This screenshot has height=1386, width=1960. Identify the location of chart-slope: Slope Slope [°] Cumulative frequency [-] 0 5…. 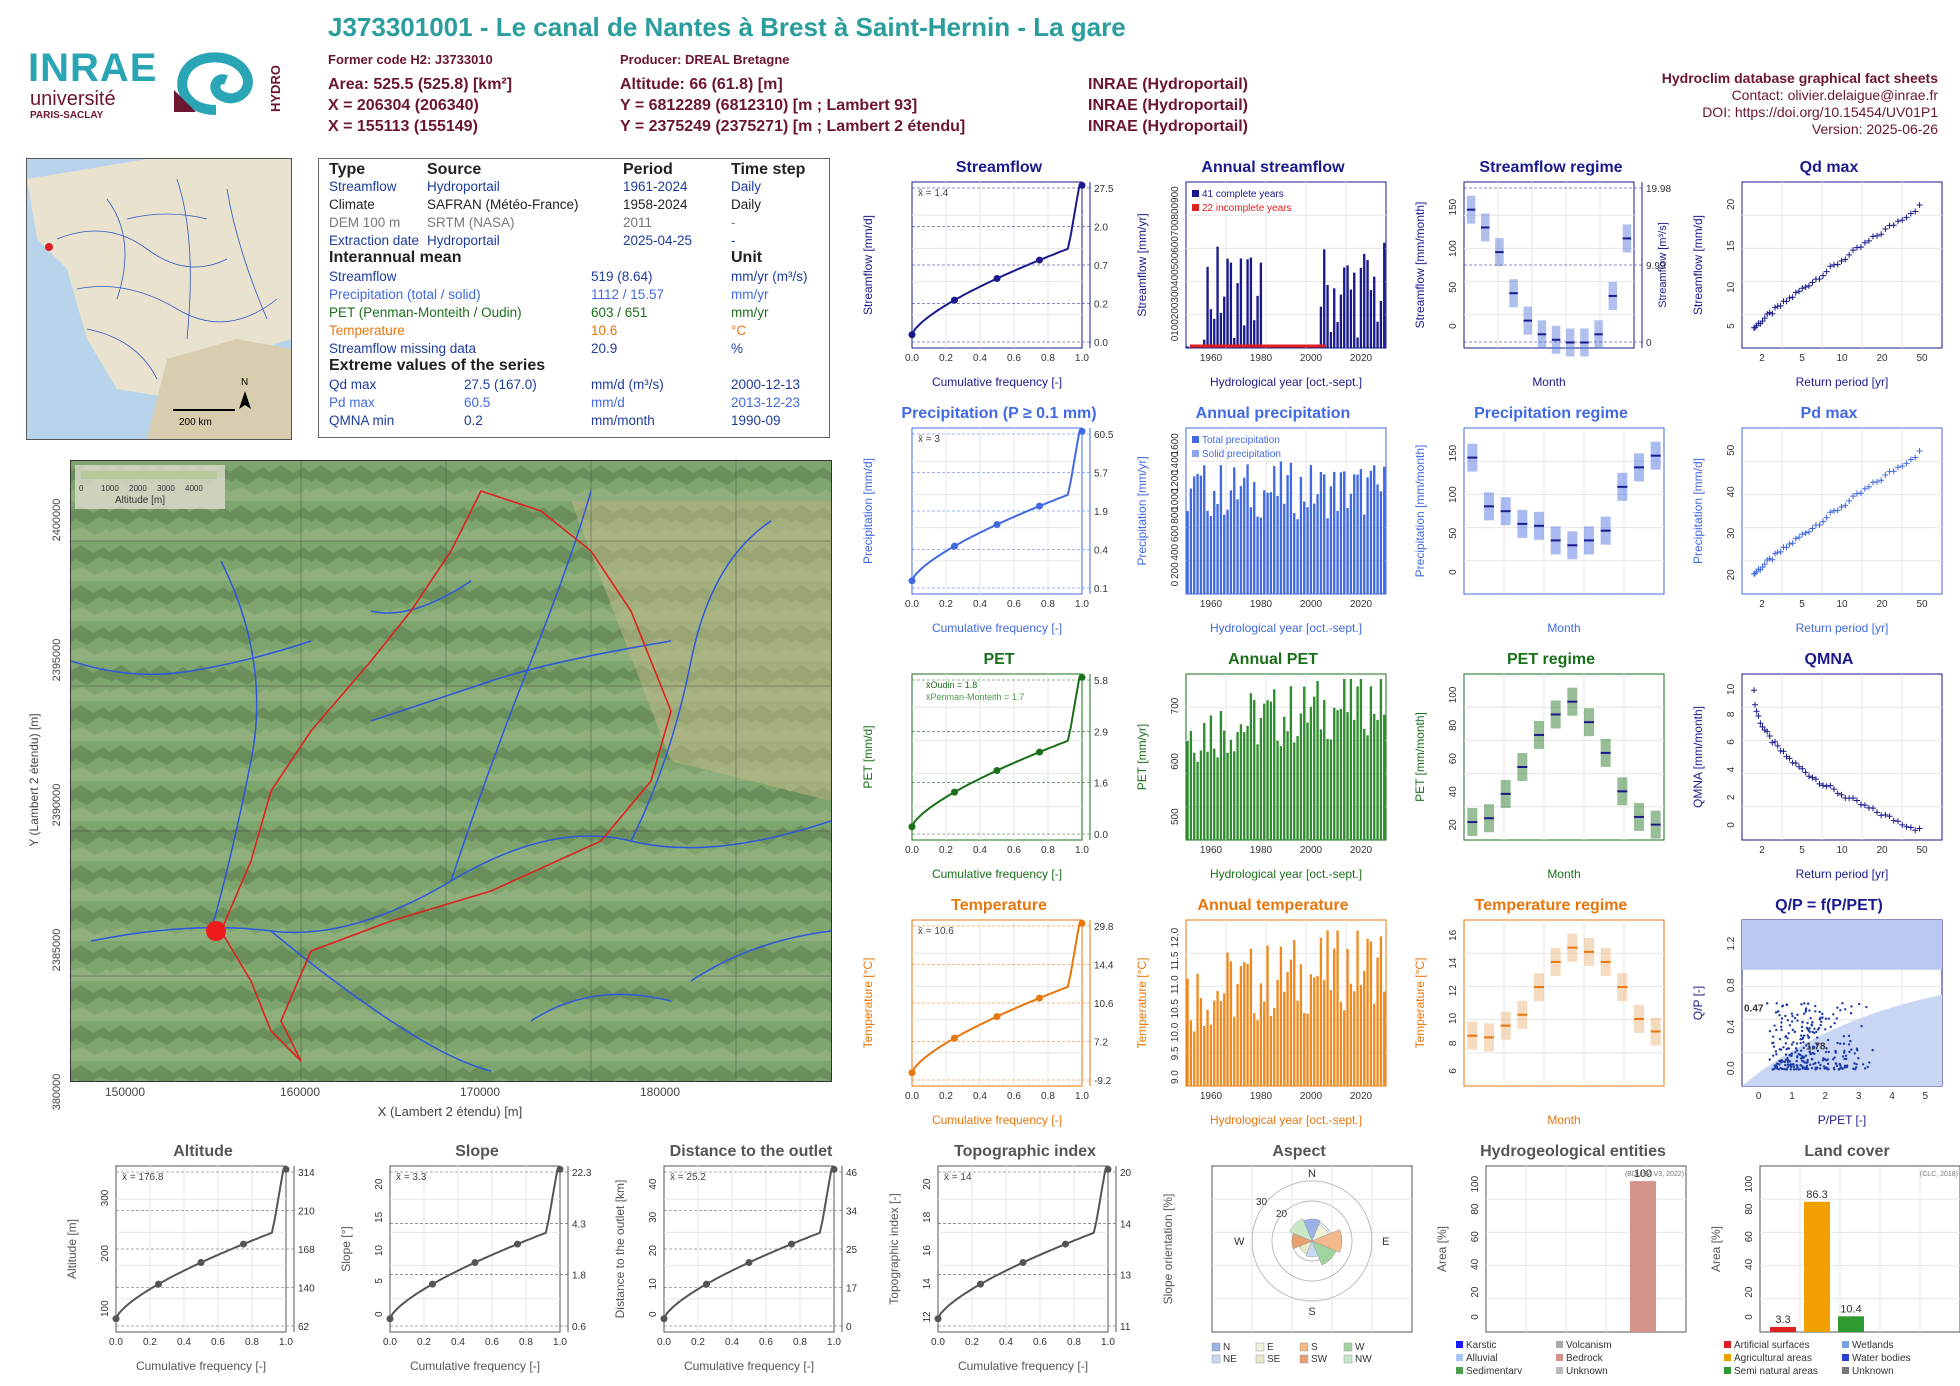
(465, 1258).